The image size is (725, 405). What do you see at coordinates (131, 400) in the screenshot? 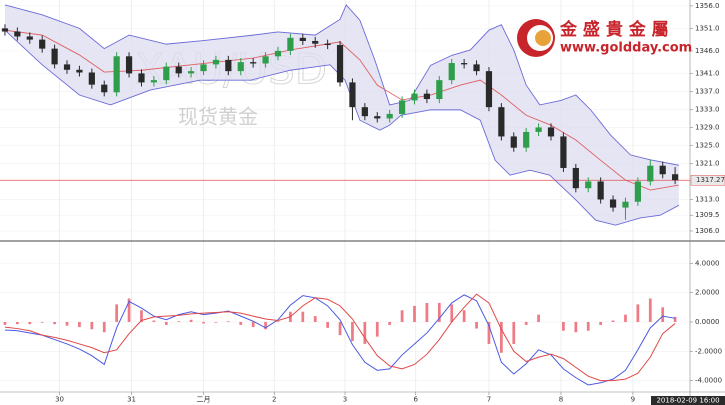
I see `x-tick-label: 31` at bounding box center [131, 400].